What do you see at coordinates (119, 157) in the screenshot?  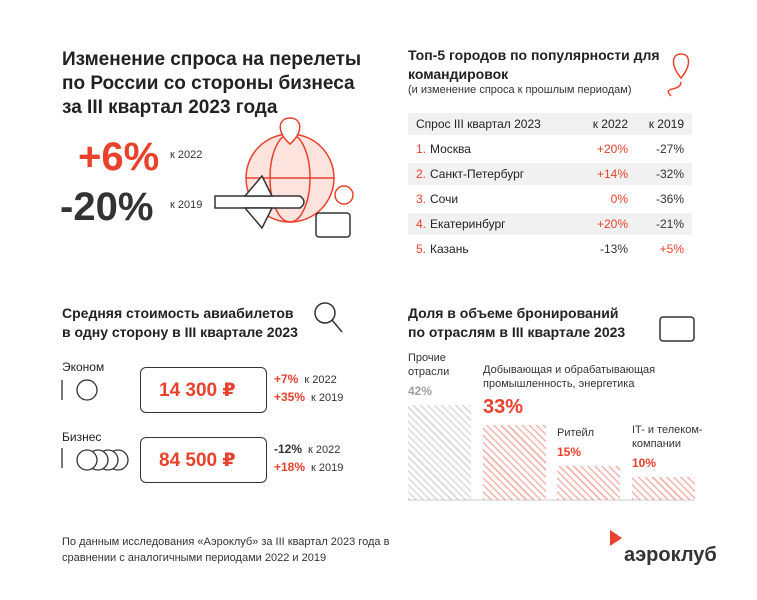 I see `demand-value: +6%` at bounding box center [119, 157].